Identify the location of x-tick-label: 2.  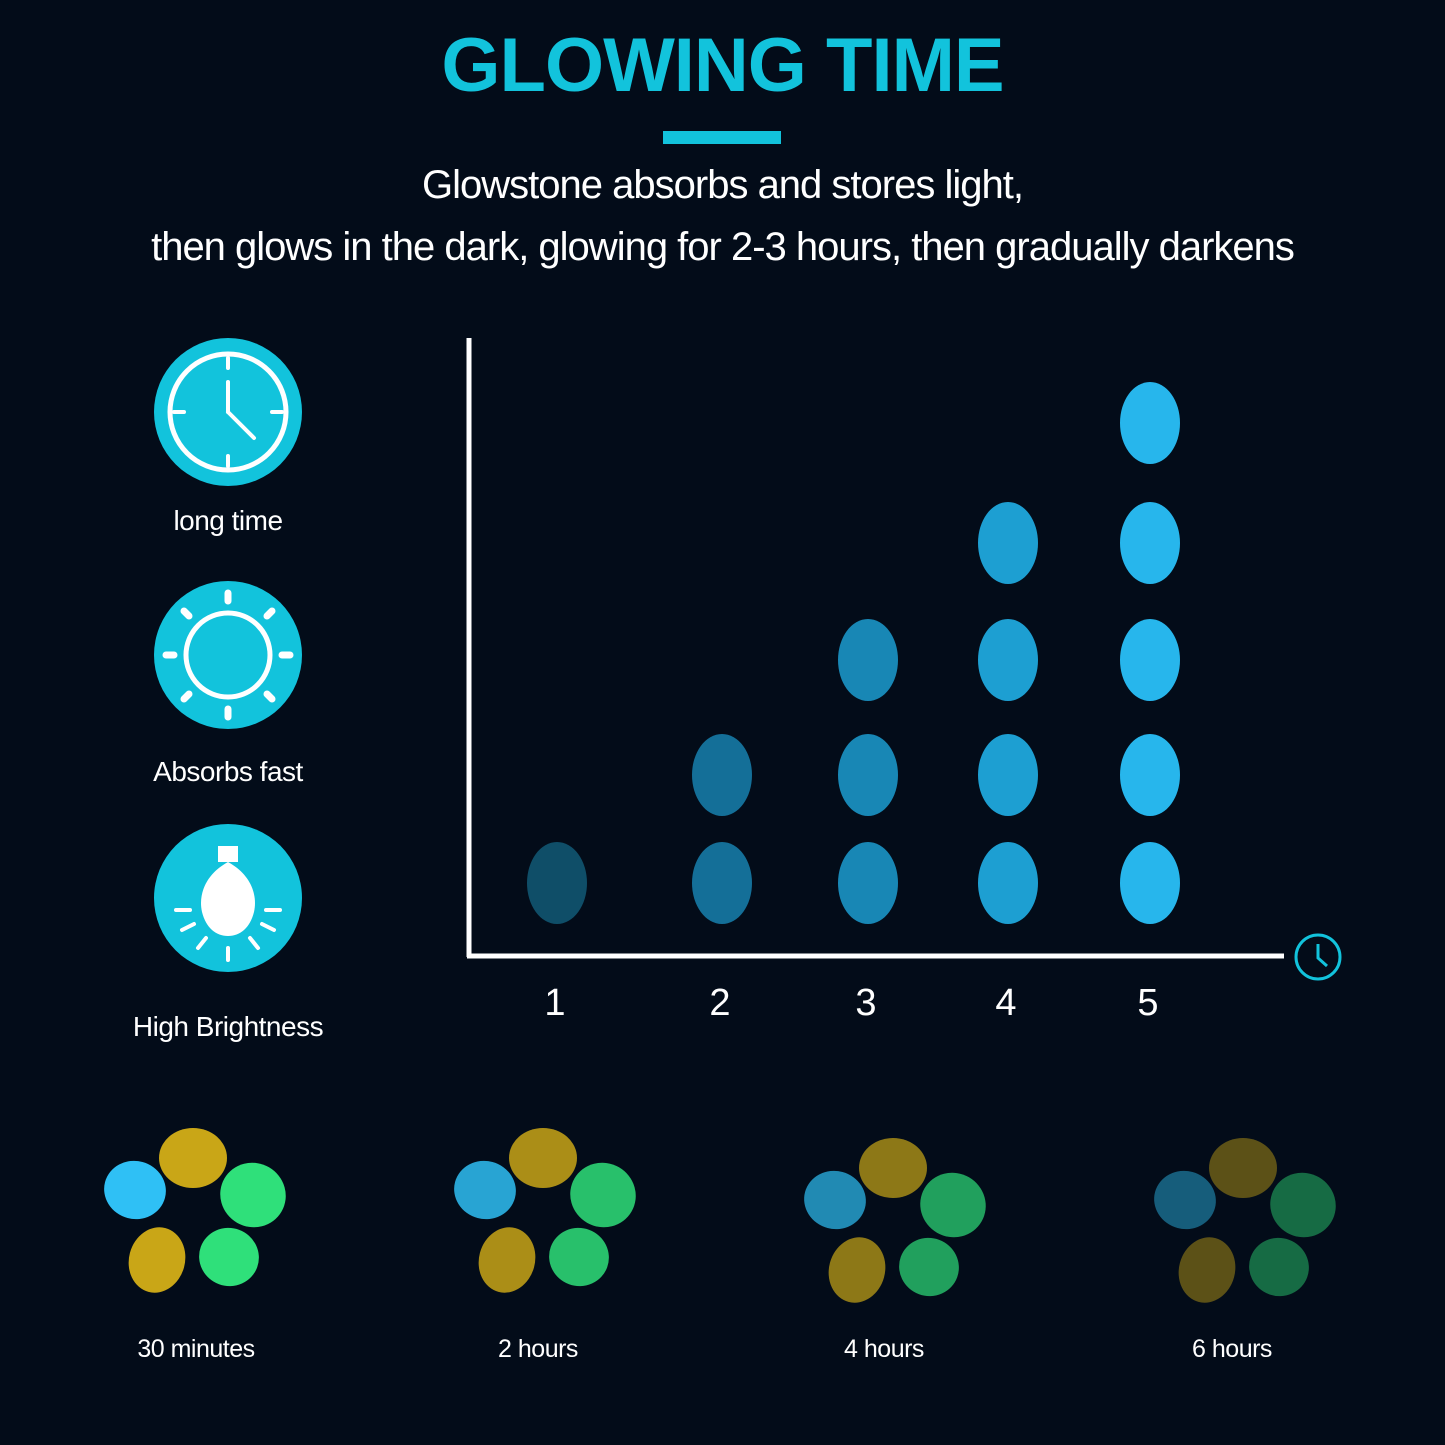
(720, 1003).